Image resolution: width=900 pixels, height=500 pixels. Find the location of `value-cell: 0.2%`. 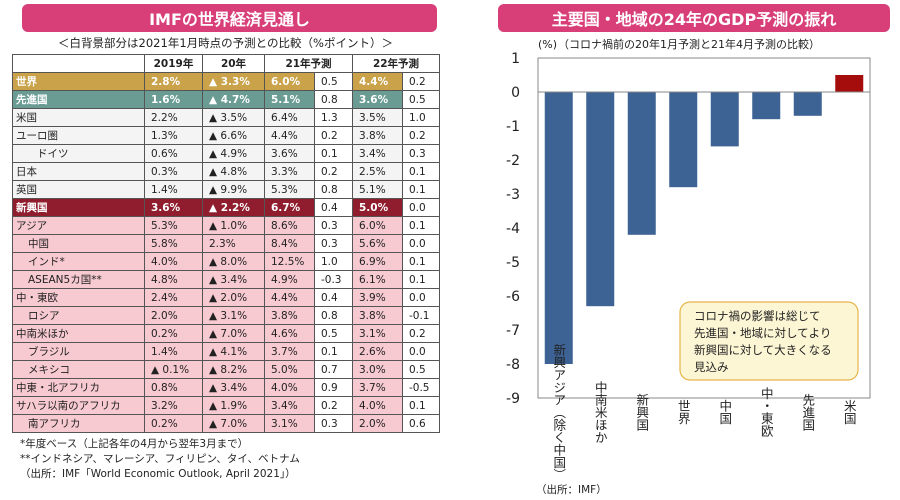

value-cell: 0.2% is located at coordinates (173, 423).